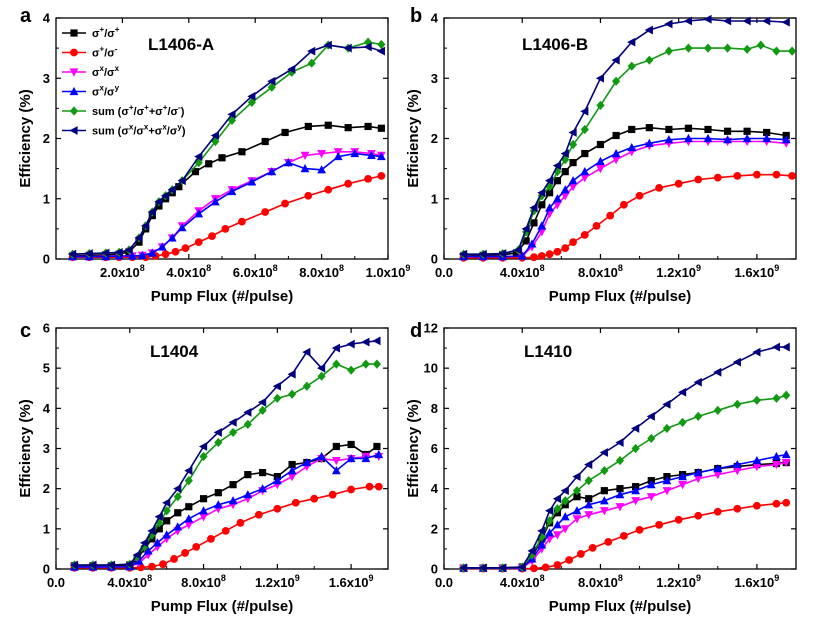 The height and width of the screenshot is (637, 830). Describe the element at coordinates (25, 138) in the screenshot. I see `y-axis-title: Efficiency (%)` at that location.